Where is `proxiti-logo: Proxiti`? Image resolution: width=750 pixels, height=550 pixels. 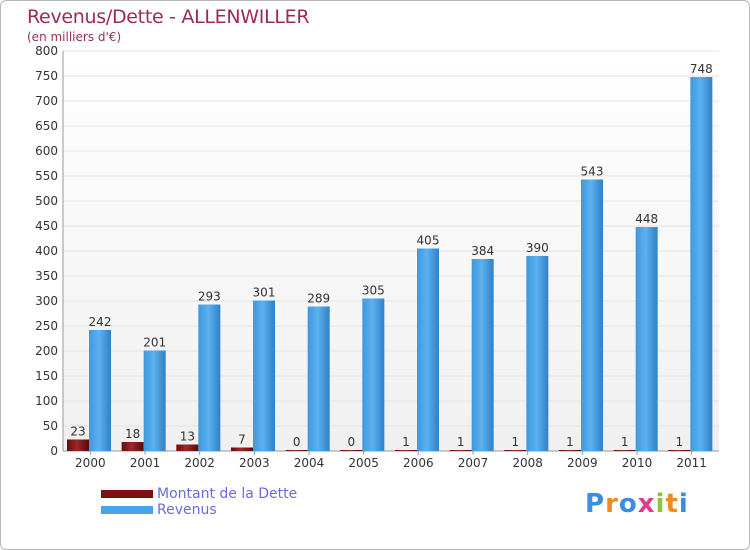 proxiti-logo: Proxiti is located at coordinates (637, 504).